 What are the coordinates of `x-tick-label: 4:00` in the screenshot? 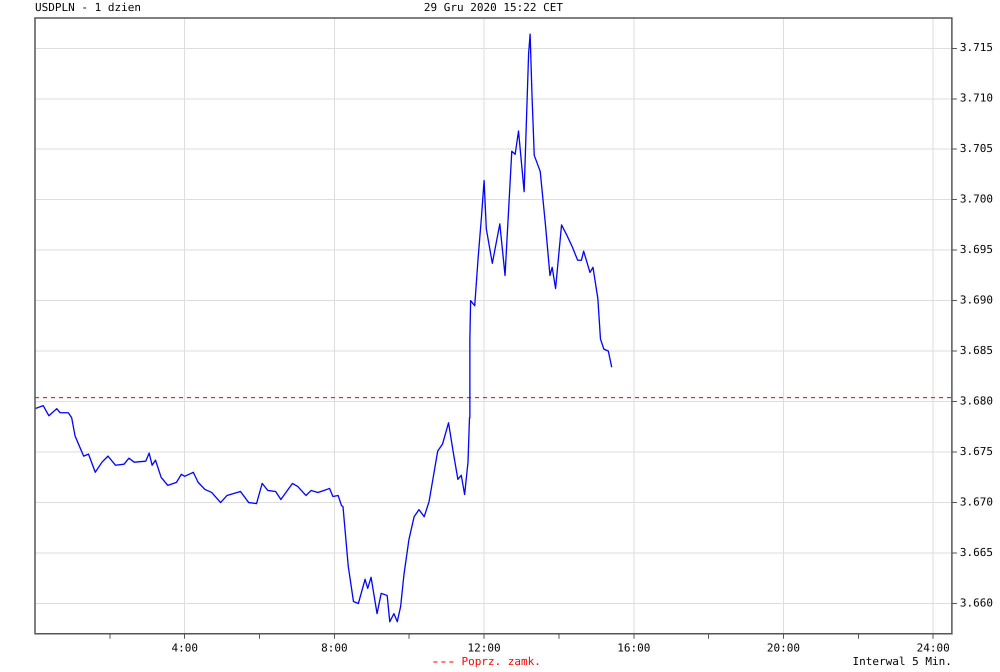 It's located at (184, 647).